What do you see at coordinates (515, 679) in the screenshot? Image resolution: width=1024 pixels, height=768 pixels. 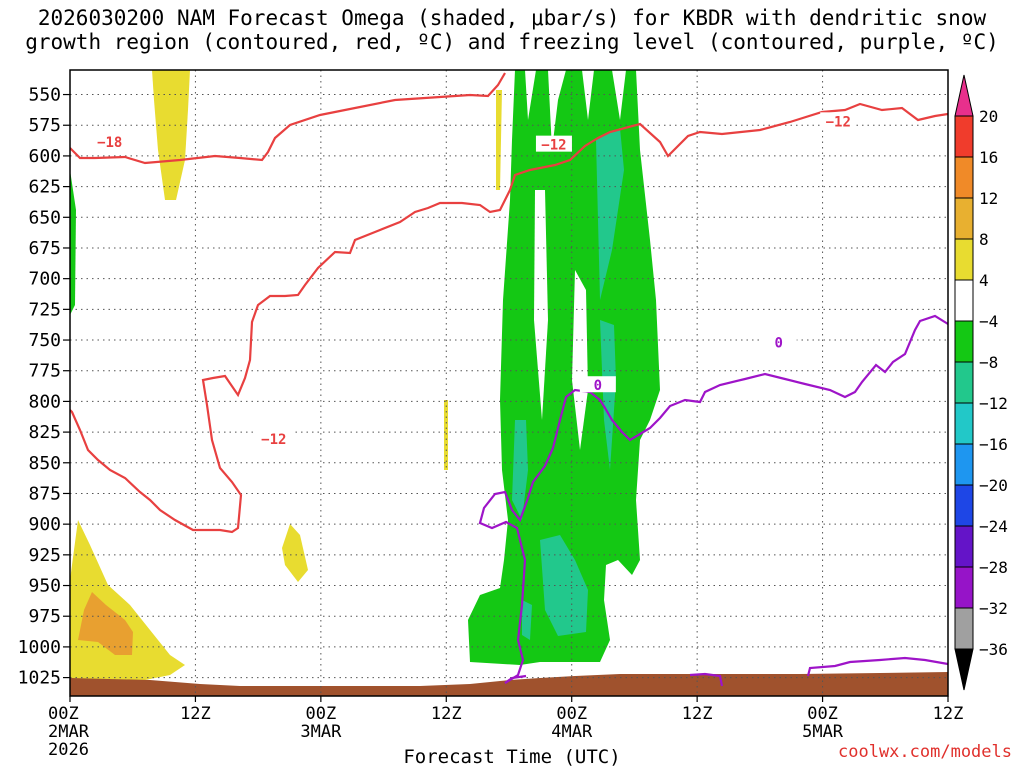 I see `contour-freezing-level-0-near-sfc` at bounding box center [515, 679].